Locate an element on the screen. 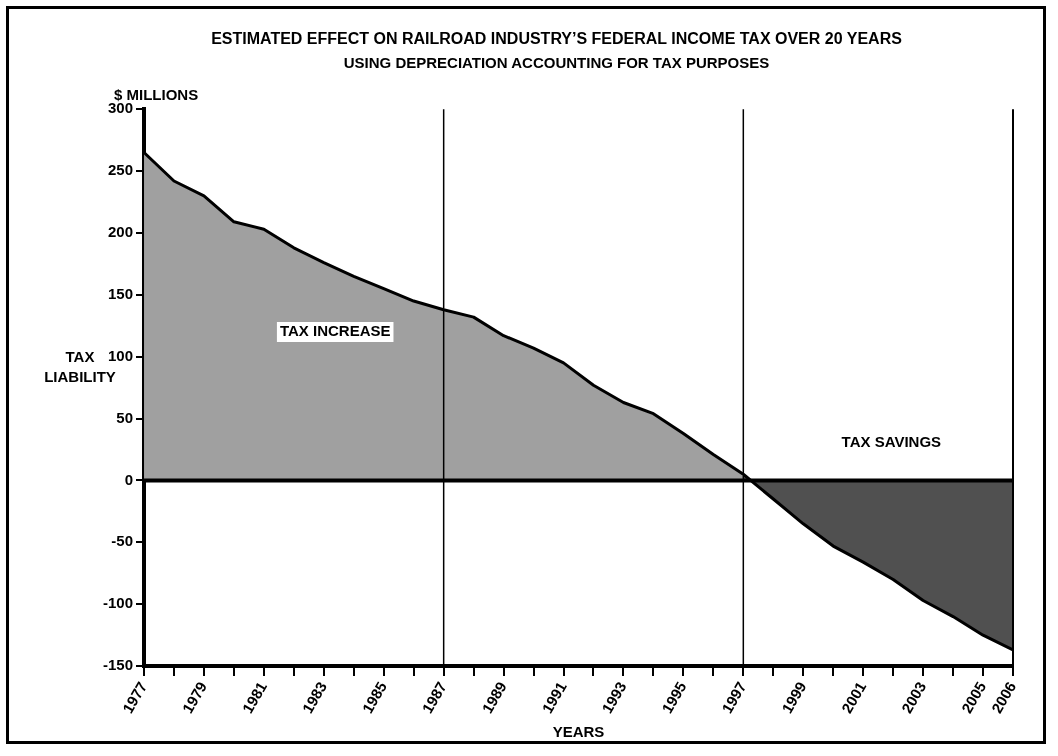  y-tick-label: 0 is located at coordinates (129, 479).